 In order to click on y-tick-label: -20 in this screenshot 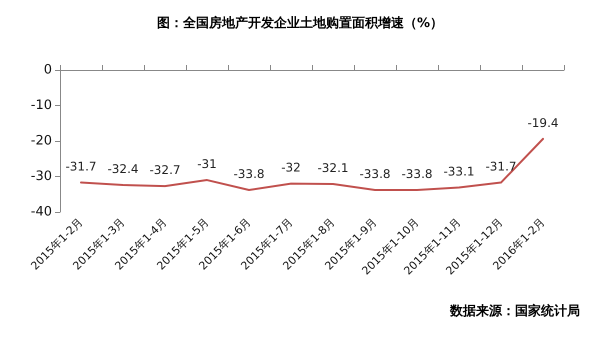, I will do `click(41, 141)`.